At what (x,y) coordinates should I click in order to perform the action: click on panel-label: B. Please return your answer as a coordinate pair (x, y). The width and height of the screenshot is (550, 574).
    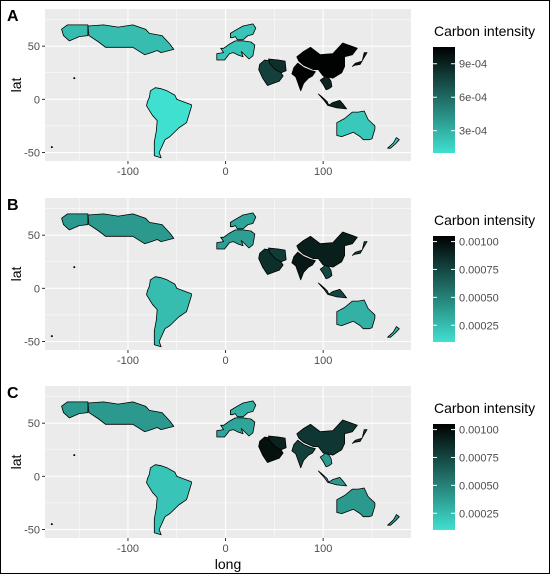
    Looking at the image, I should click on (13, 205).